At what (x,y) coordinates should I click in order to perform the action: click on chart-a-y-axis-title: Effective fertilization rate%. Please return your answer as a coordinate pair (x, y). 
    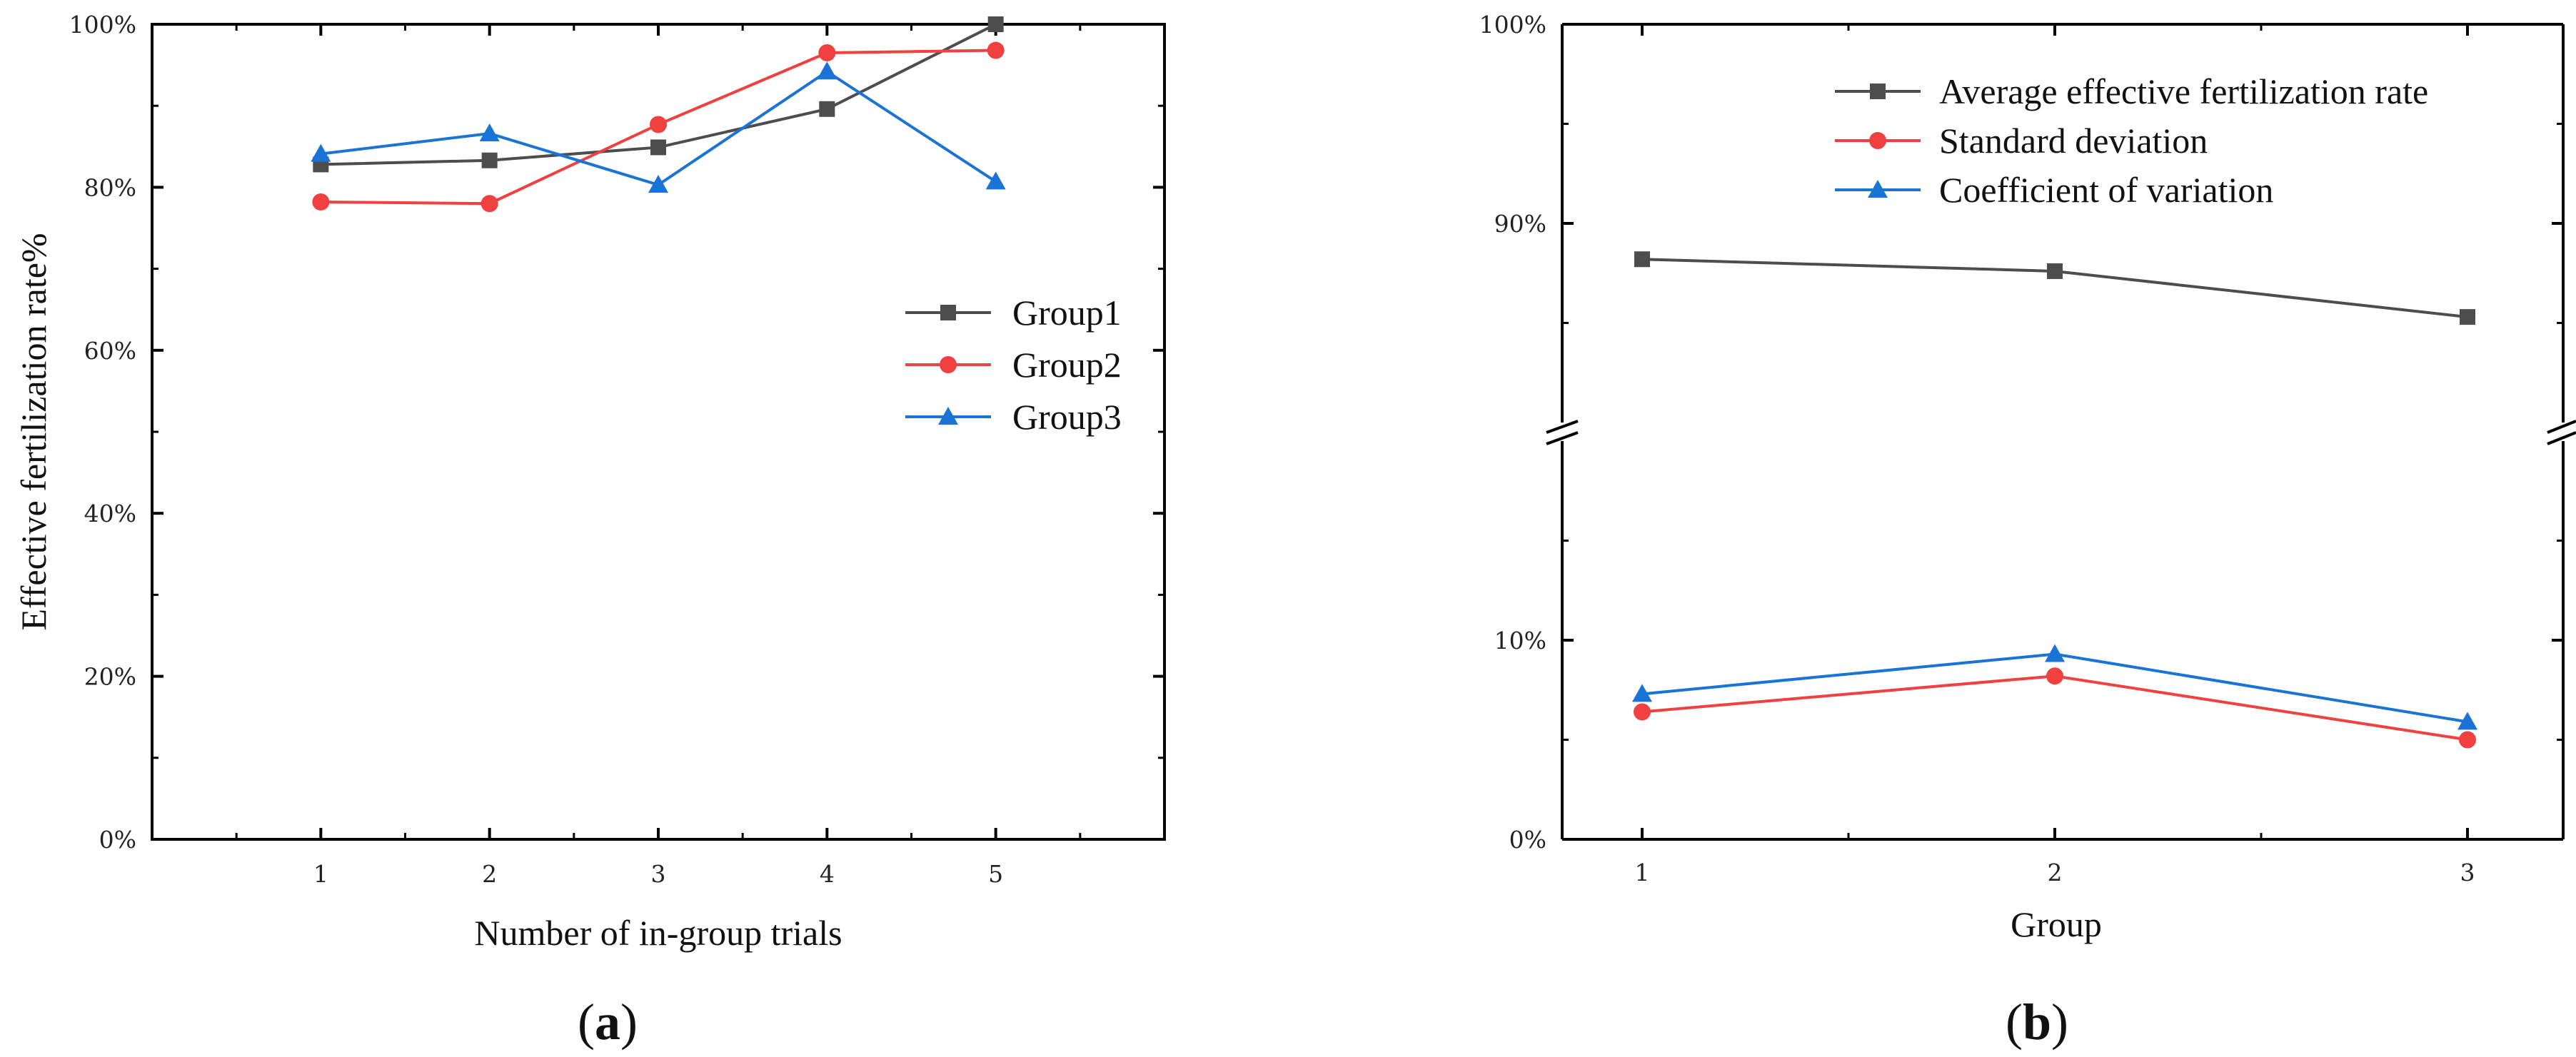
    Looking at the image, I should click on (34, 431).